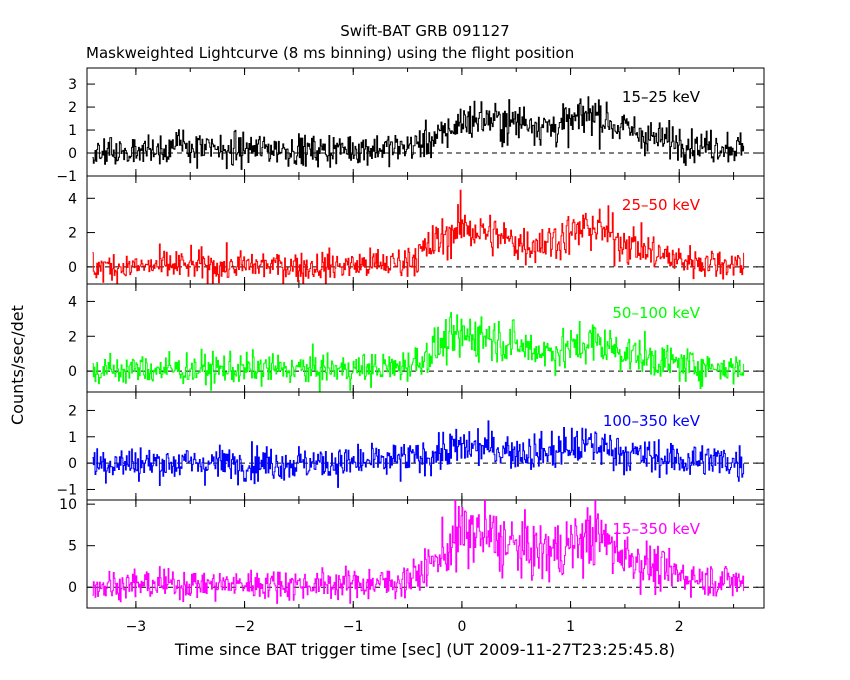 The width and height of the screenshot is (850, 680). What do you see at coordinates (72, 85) in the screenshot?
I see `y-tick-label: 3` at bounding box center [72, 85].